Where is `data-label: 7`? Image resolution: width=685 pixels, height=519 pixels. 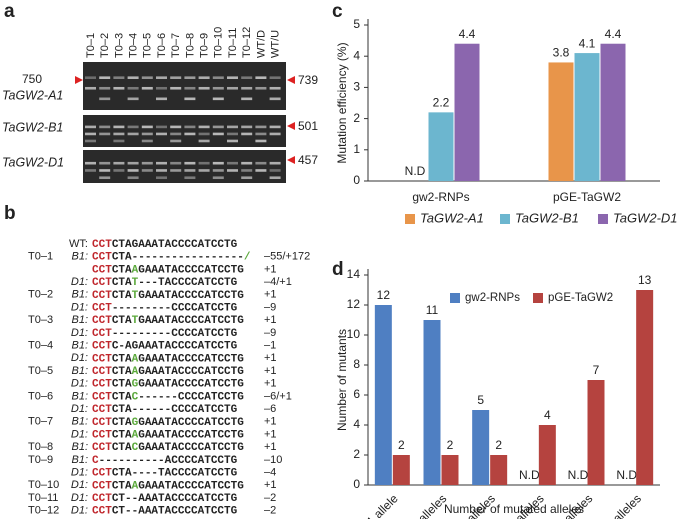
data-label: 7 is located at coordinates (596, 370).